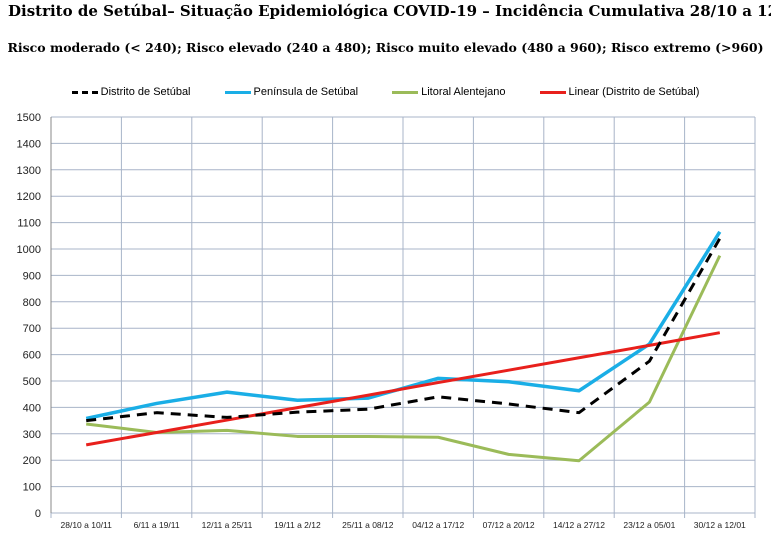  I want to click on x-tick-label: 6/11 a 19/11, so click(157, 525).